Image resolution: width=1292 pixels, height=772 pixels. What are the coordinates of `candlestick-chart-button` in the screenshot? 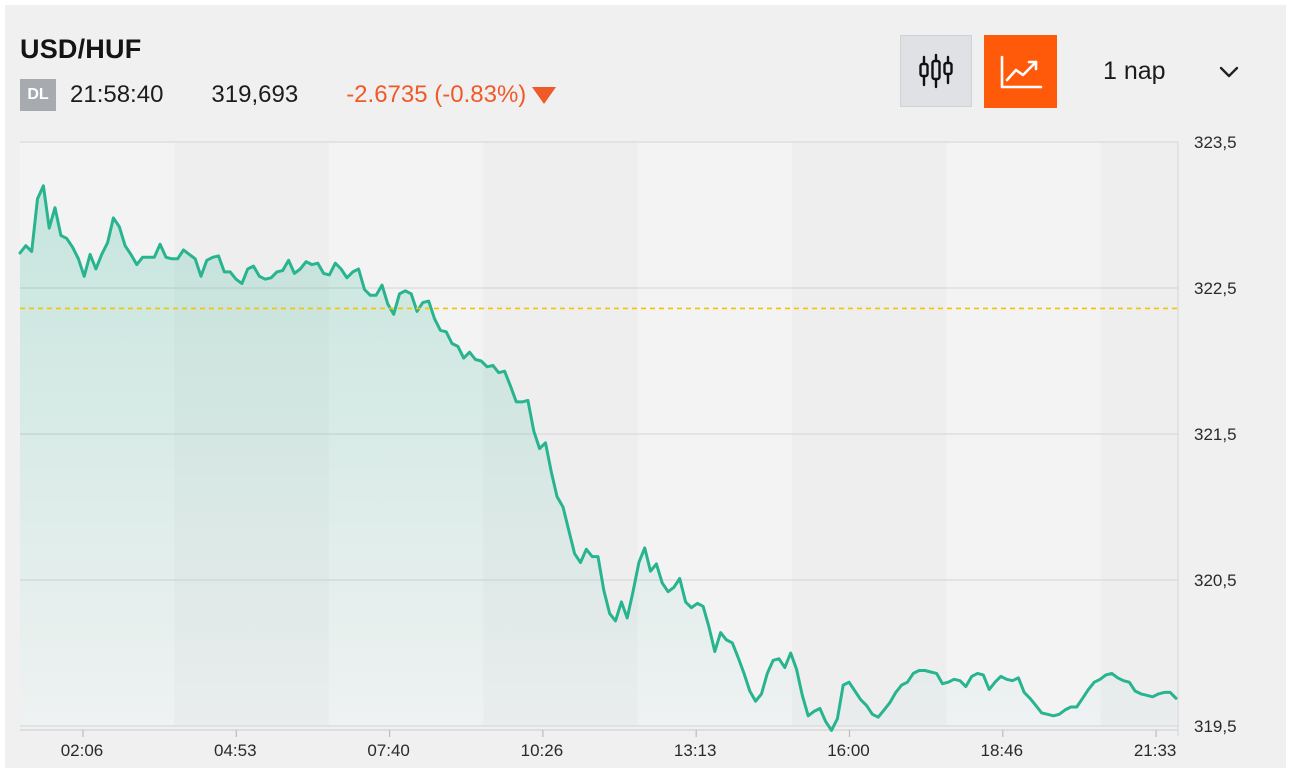 It's located at (936, 71).